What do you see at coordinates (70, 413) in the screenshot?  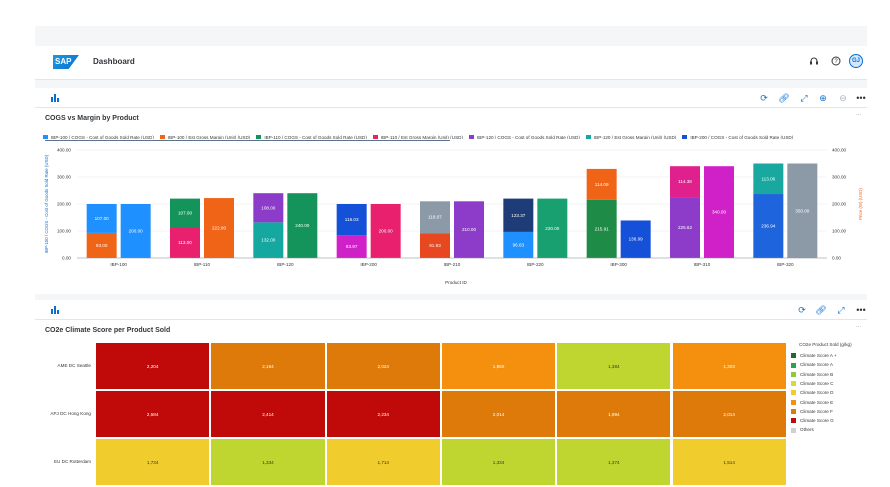 I see `heatmap-row-label: APJ DC Hong Kong` at bounding box center [70, 413].